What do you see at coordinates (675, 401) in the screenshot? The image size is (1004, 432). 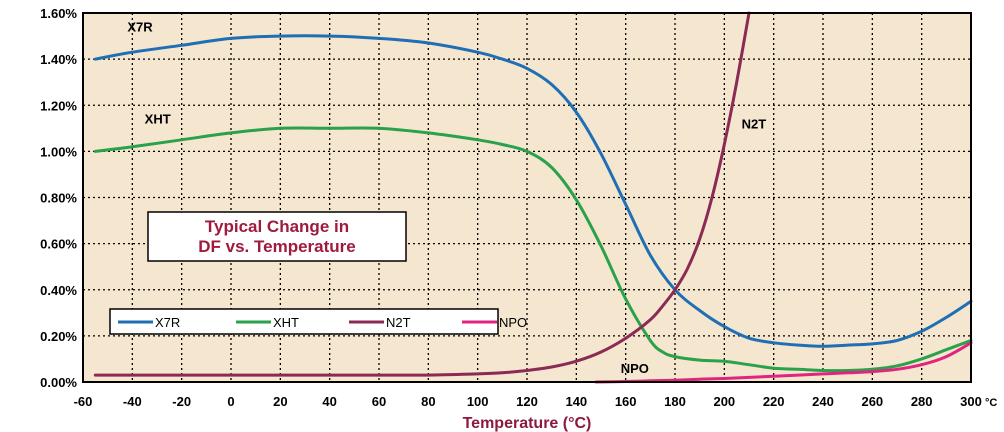 I see `x-tick-label: 180` at bounding box center [675, 401].